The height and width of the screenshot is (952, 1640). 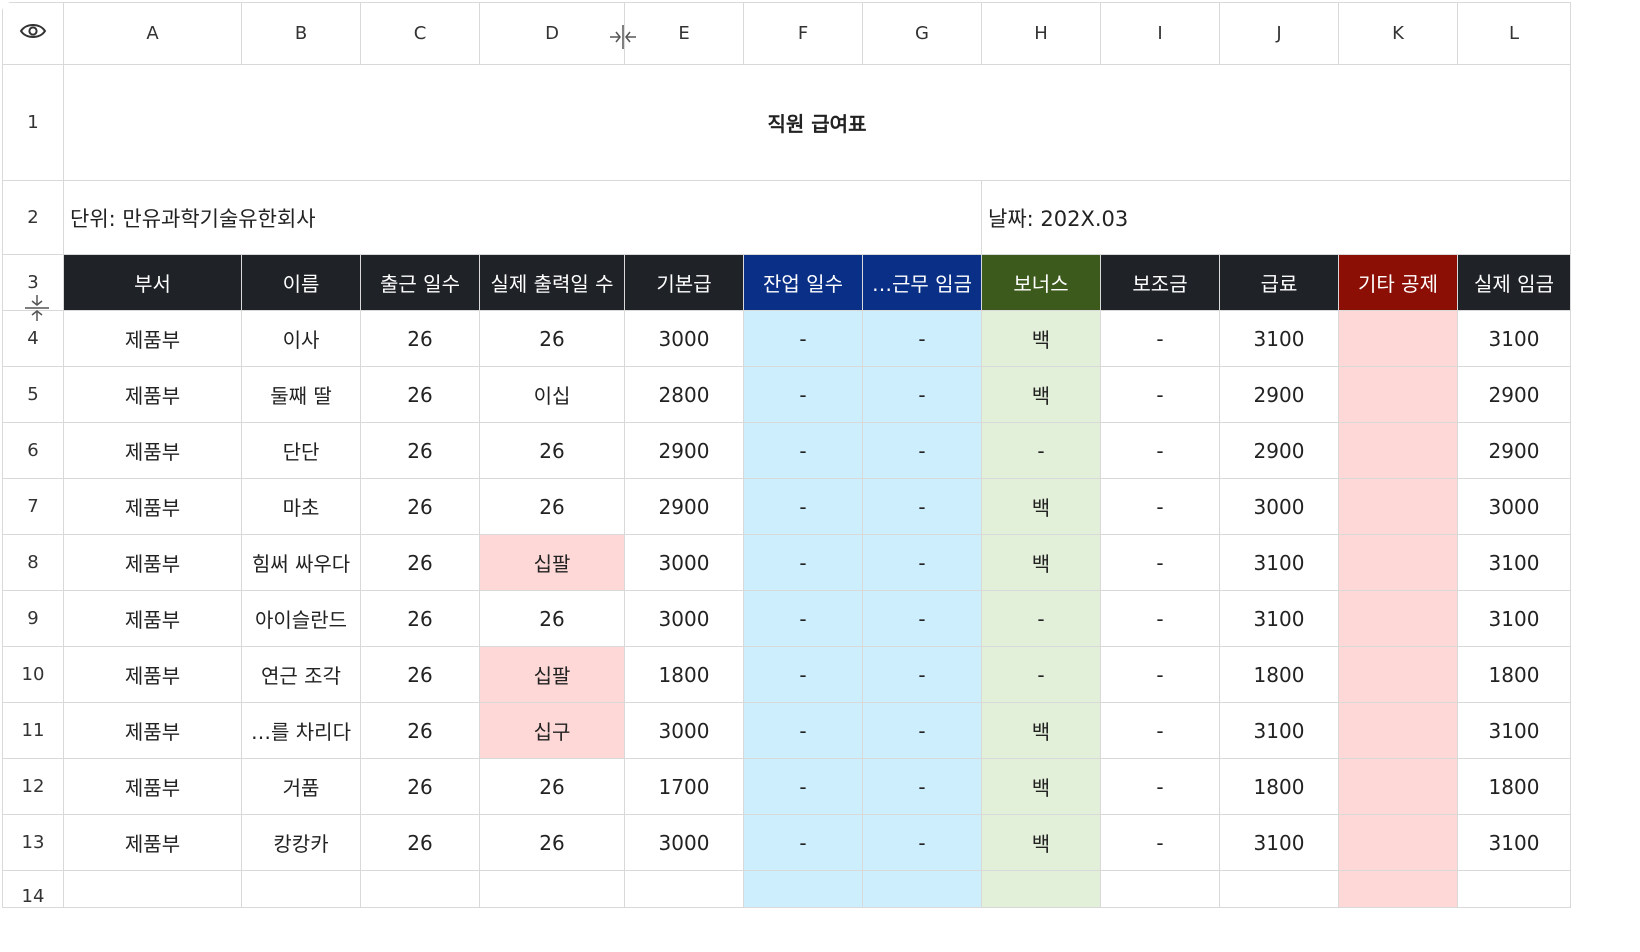 What do you see at coordinates (684, 450) in the screenshot?
I see `cell-e: 2900` at bounding box center [684, 450].